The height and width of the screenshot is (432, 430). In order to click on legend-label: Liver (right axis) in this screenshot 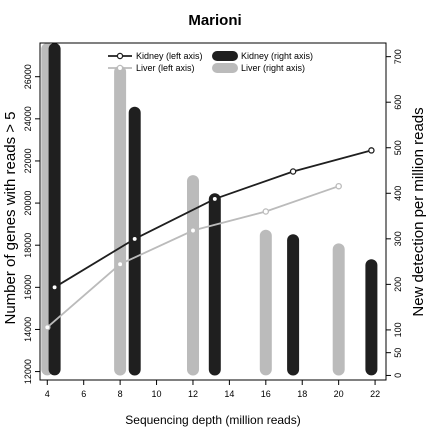, I will do `click(273, 68)`.